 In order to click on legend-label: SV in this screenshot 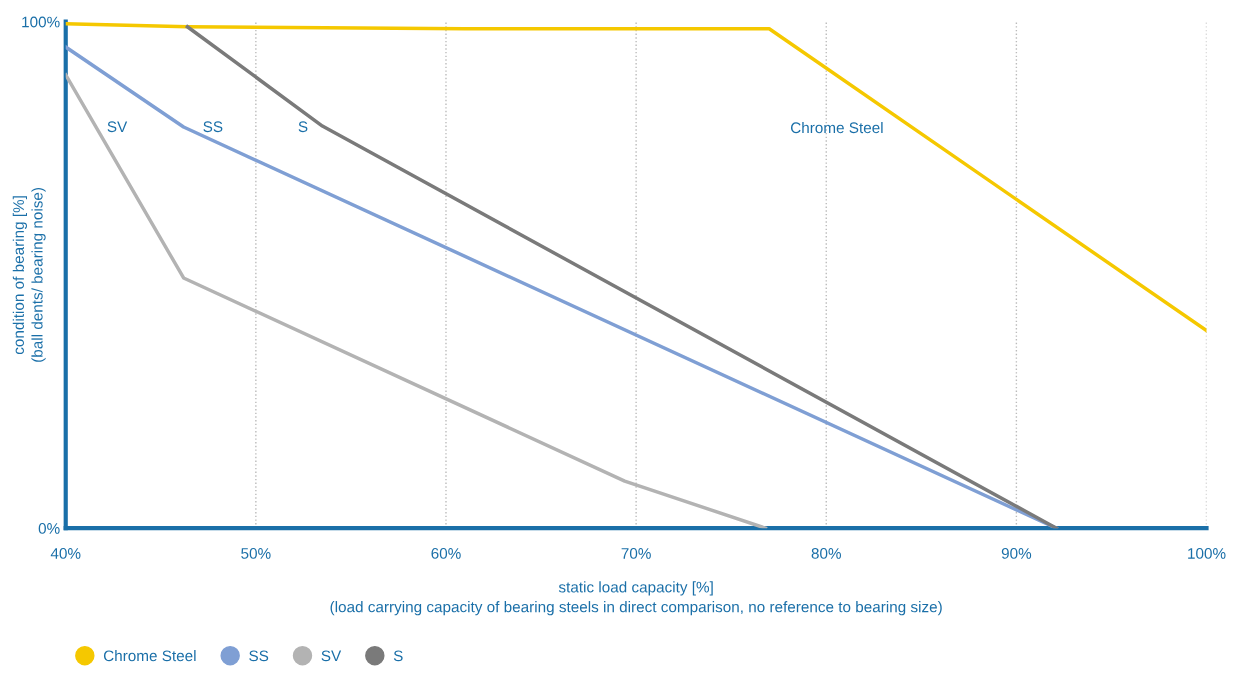, I will do `click(331, 656)`.